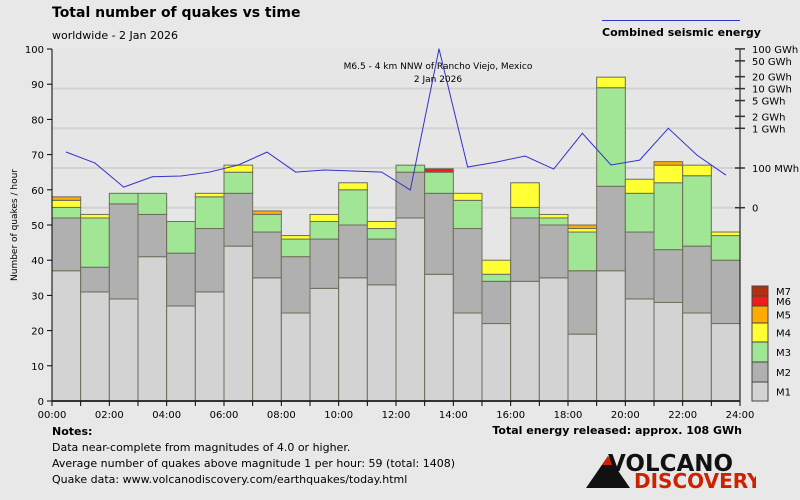  I want to click on energy-tick-label: 50 GWh, so click(772, 62).